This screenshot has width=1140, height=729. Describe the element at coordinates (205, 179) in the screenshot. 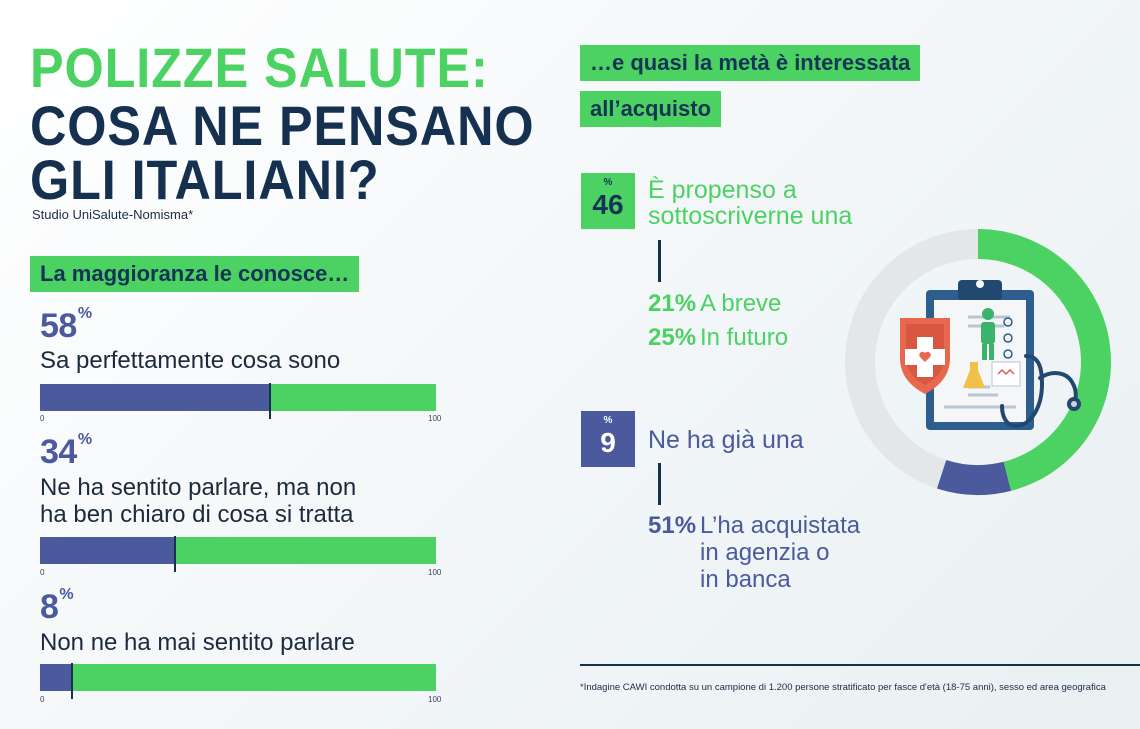

I see `title-line-3: GLI ITALIANI?` at that location.